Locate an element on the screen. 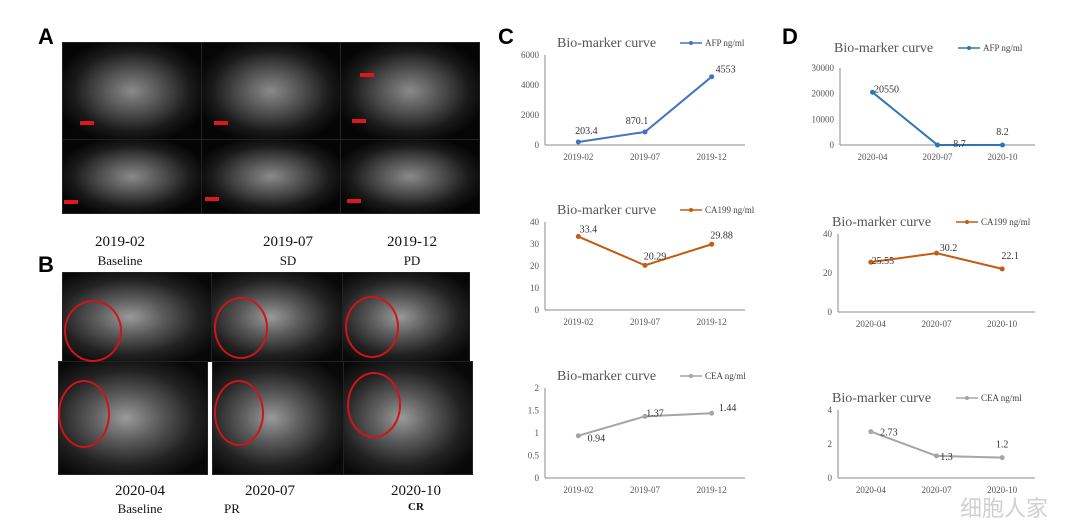 Image resolution: width=1080 pixels, height=523 pixels. y-tick-label: 4 is located at coordinates (830, 410).